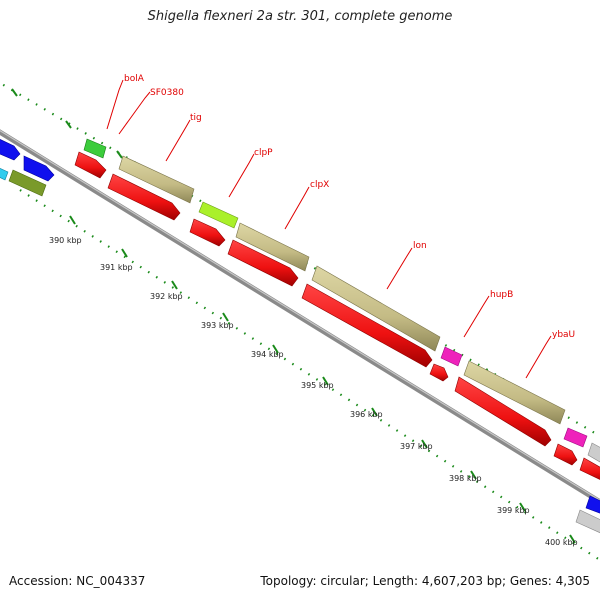 The image size is (600, 600). I want to click on feature-tig, so click(156, 179).